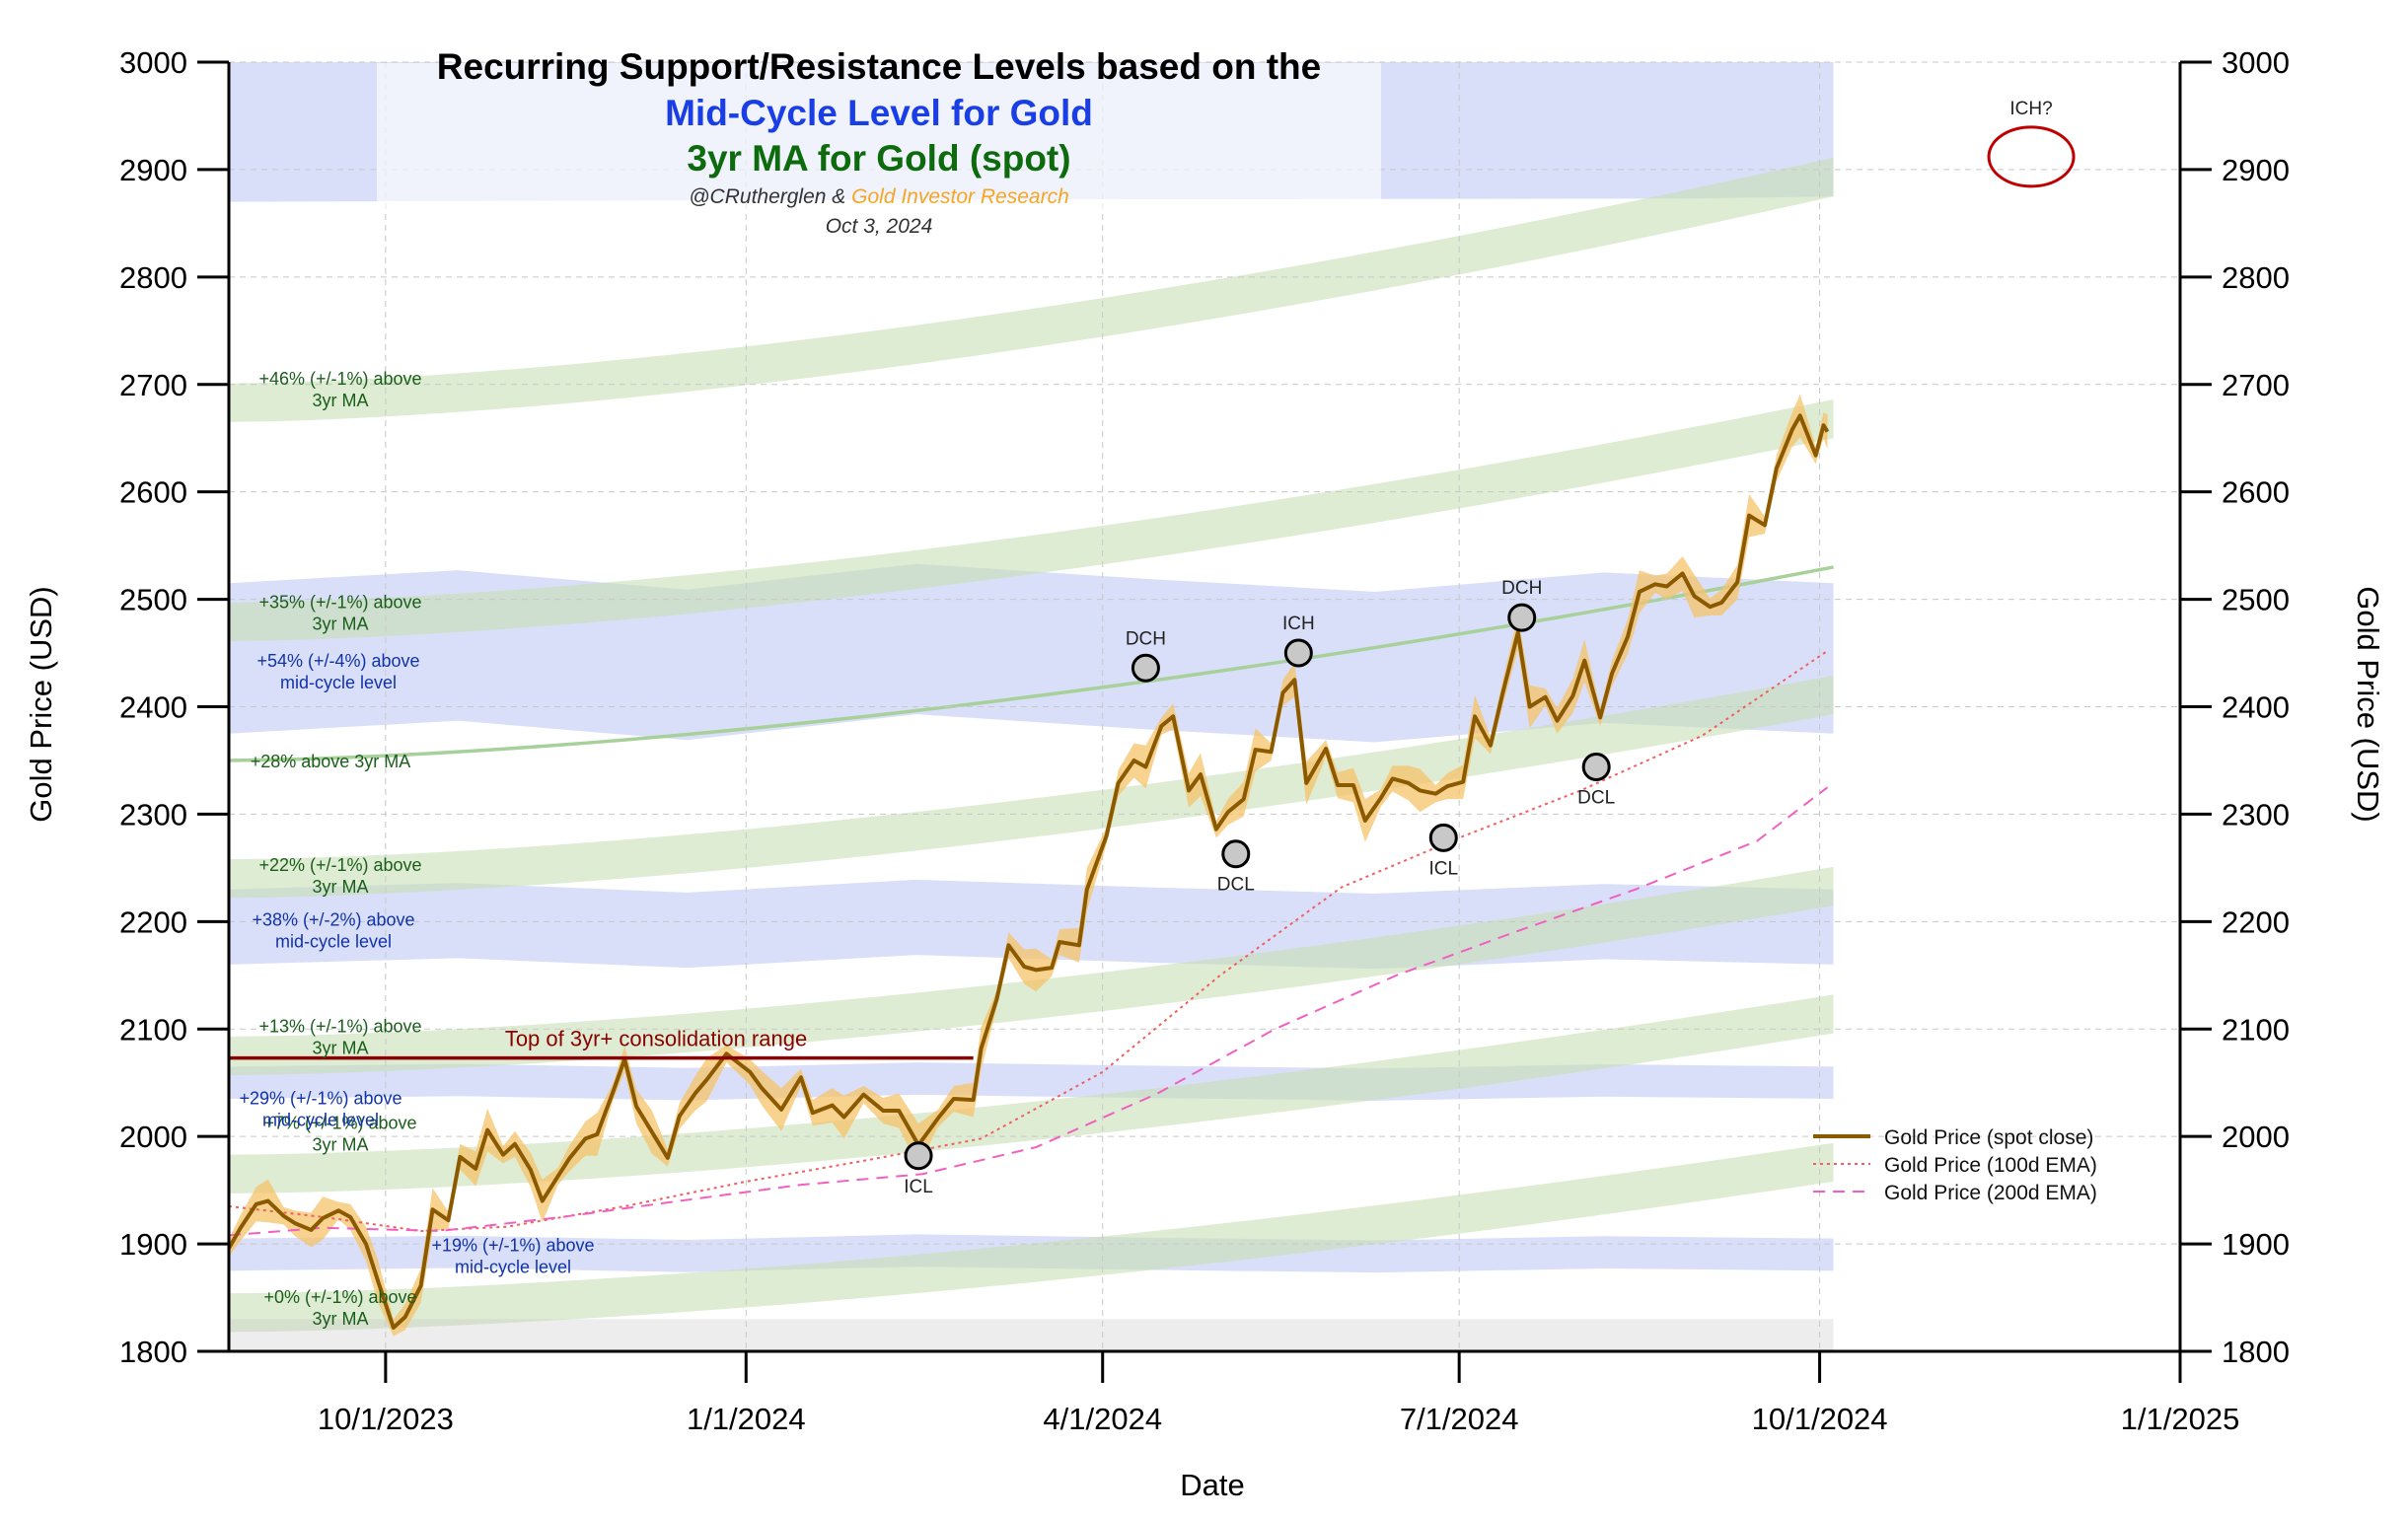 Image resolution: width=2408 pixels, height=1520 pixels. Describe the element at coordinates (2256, 814) in the screenshot. I see `y-tick-label-right: 2300` at that location.